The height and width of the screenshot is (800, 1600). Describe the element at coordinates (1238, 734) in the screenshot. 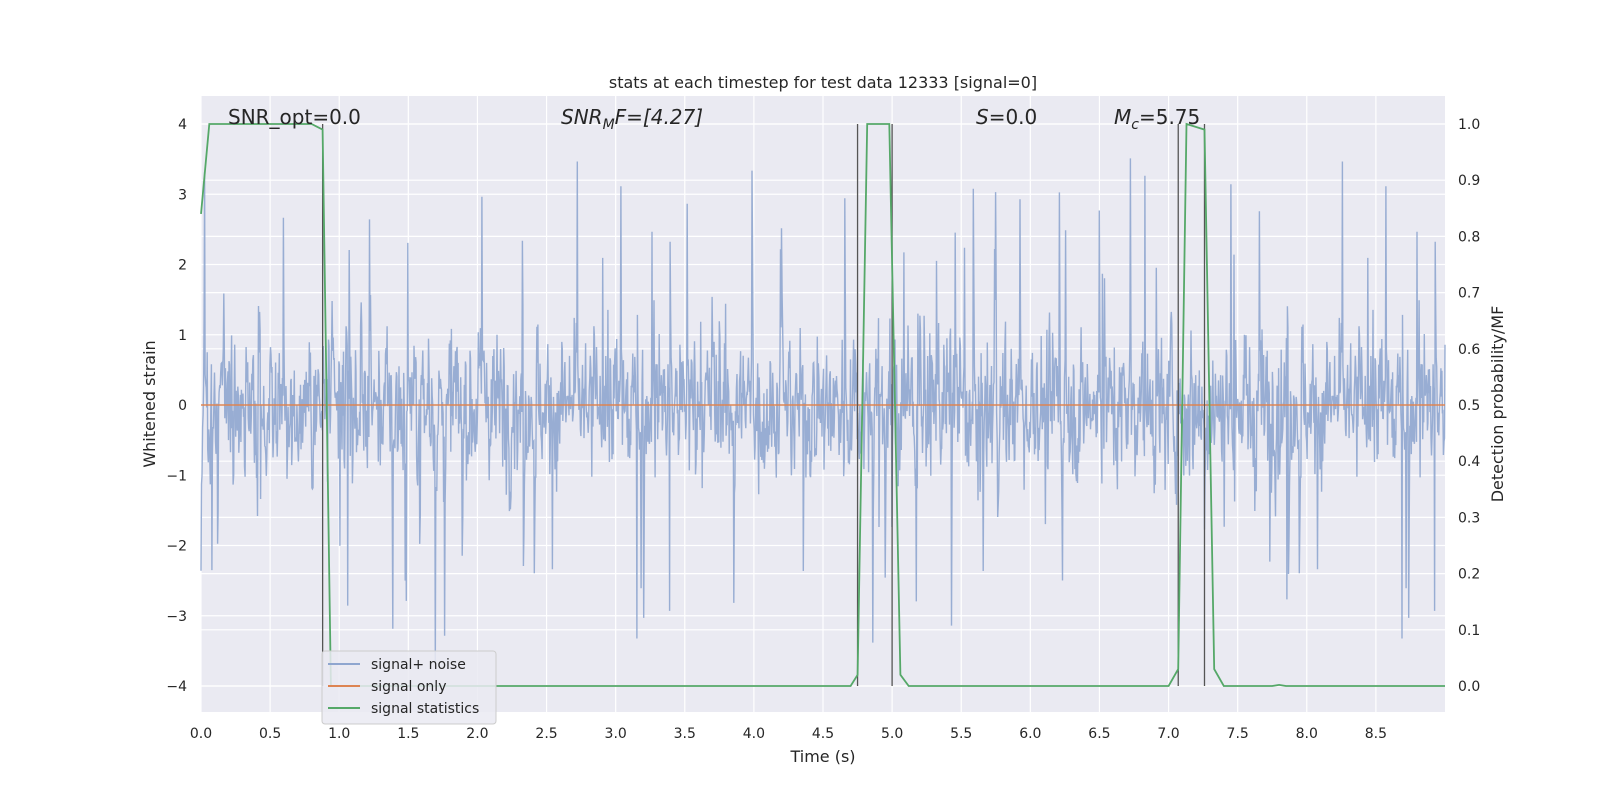

I see `x-tick-label: 7.5` at that location.